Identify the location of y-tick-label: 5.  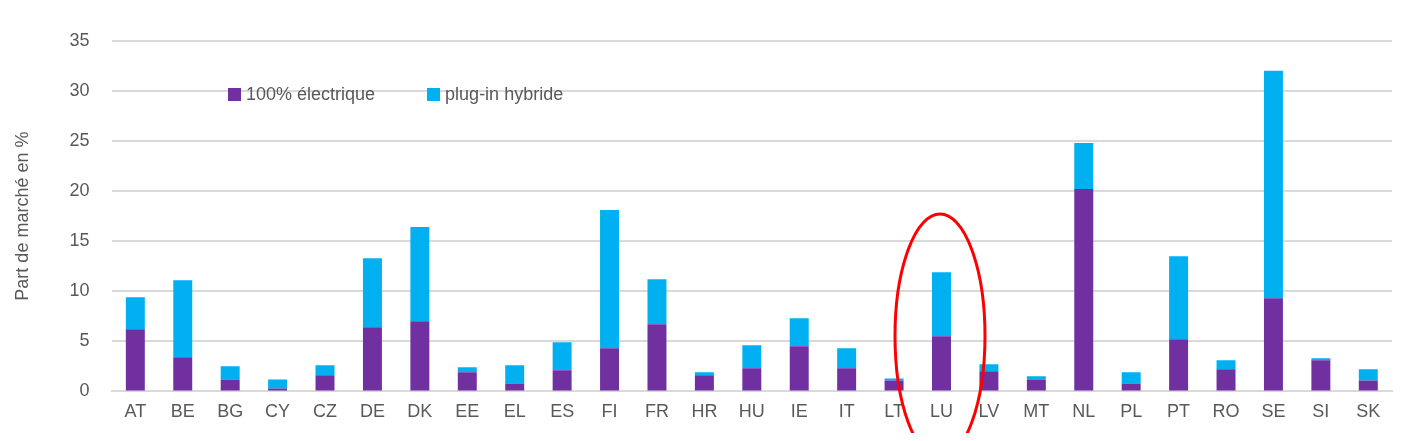
(84, 340).